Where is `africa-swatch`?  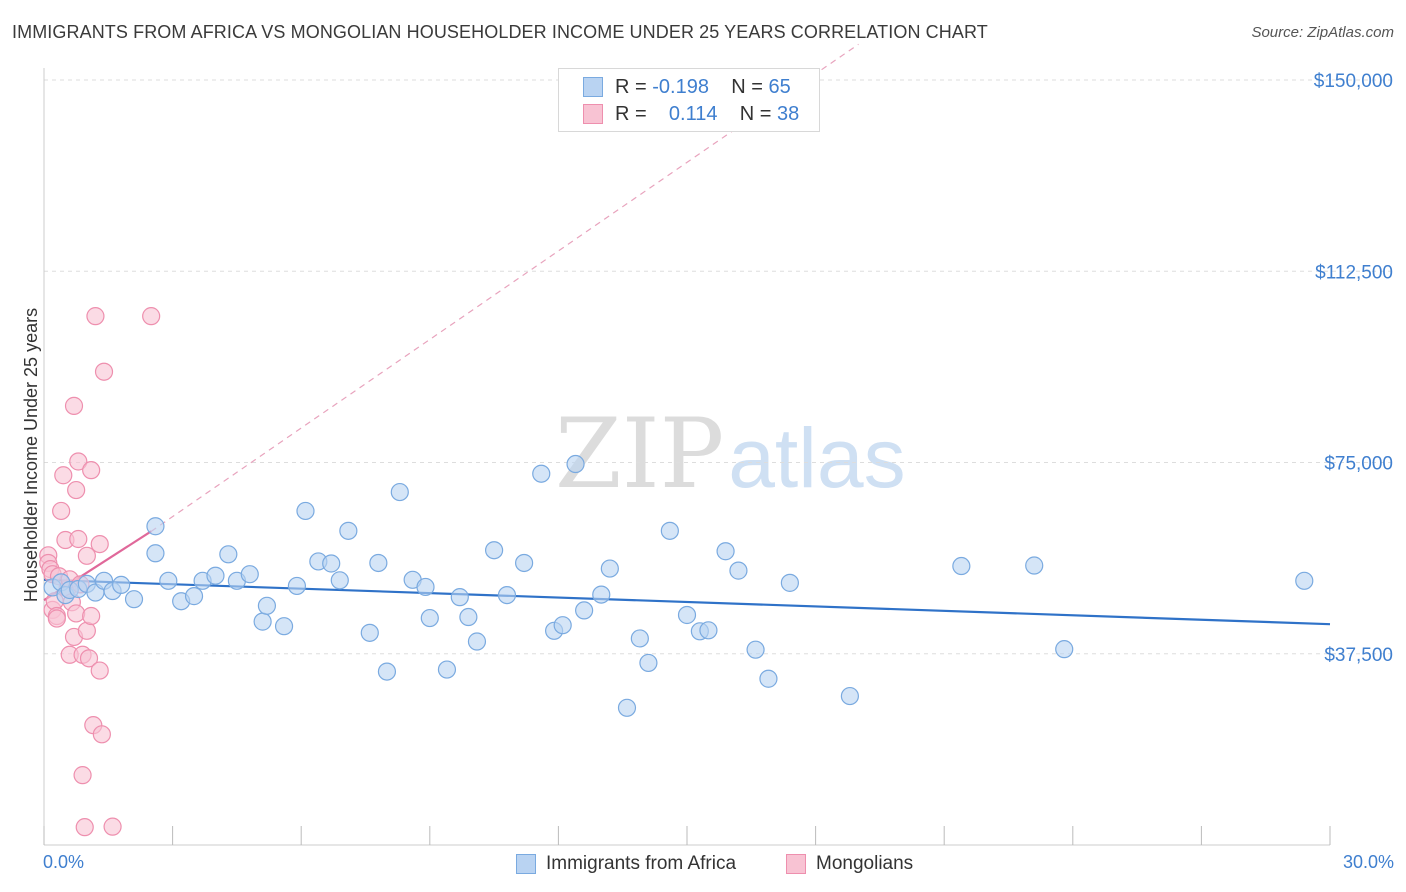 africa-swatch is located at coordinates (593, 87).